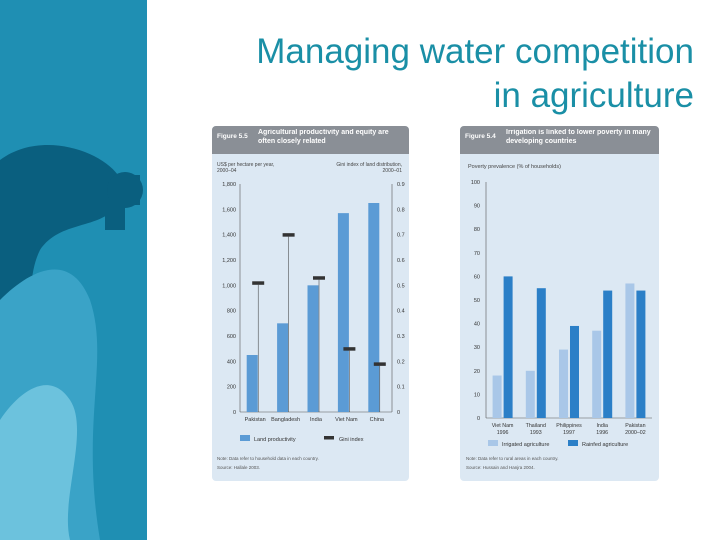 The height and width of the screenshot is (540, 720). Describe the element at coordinates (234, 413) in the screenshot. I see `left-tick-label: 0` at that location.